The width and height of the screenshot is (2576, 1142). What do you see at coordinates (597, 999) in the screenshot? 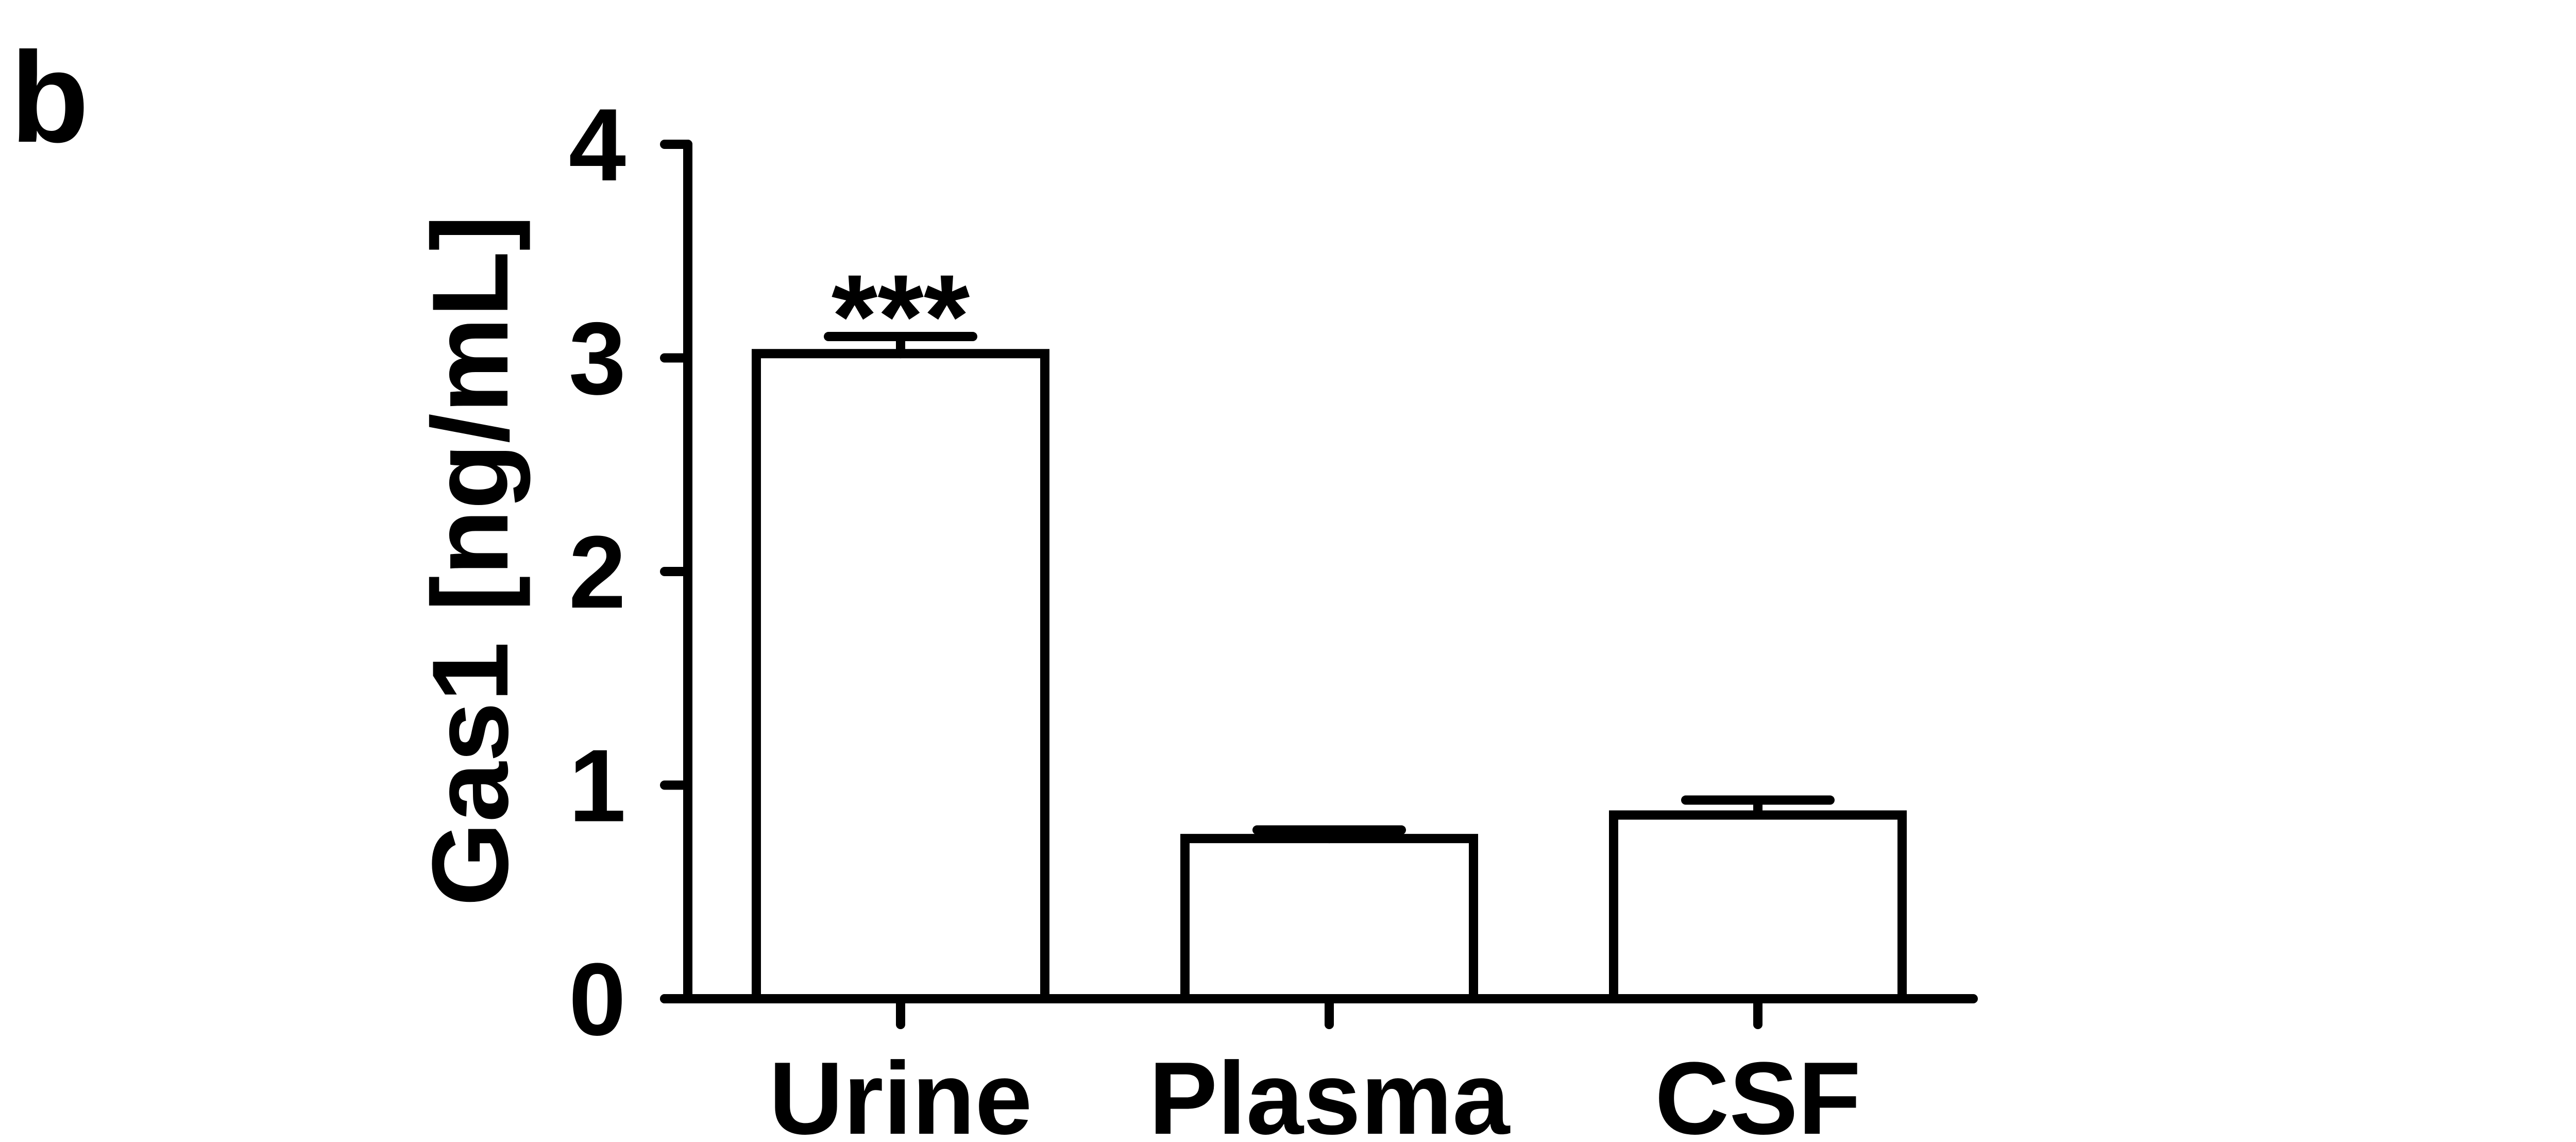
I see `y-tick-label: 0` at bounding box center [597, 999].